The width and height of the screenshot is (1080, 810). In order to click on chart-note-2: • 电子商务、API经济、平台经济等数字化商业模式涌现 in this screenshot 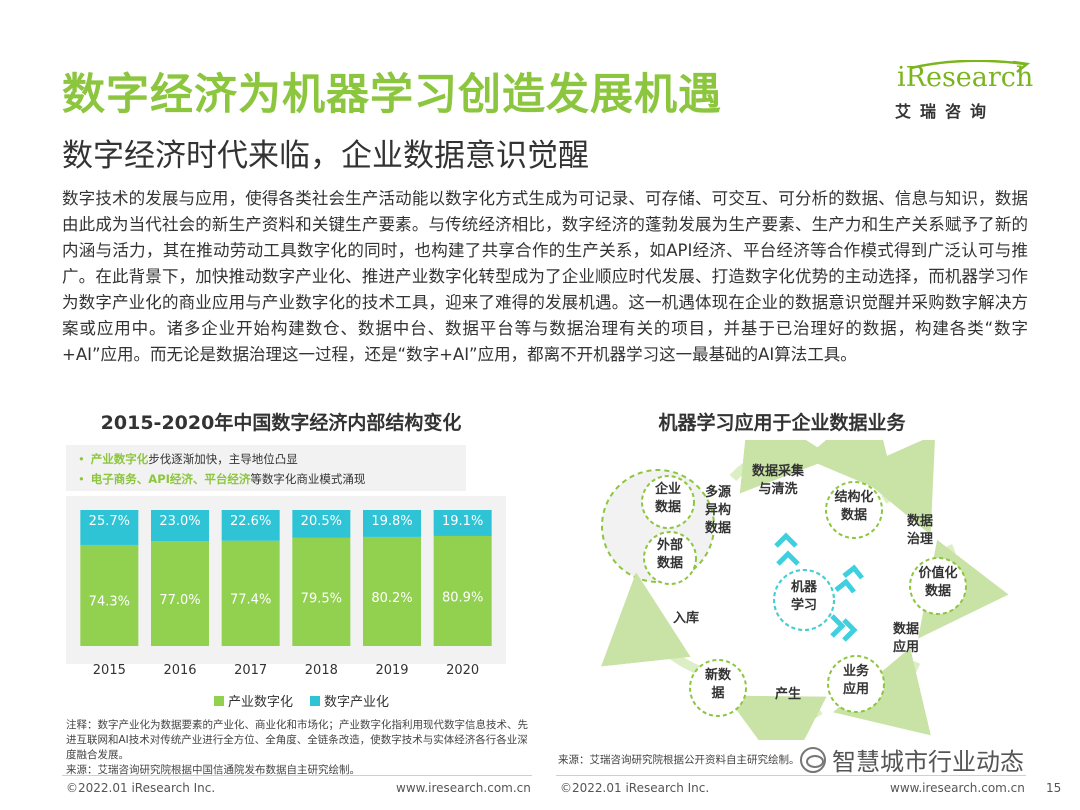, I will do `click(221, 479)`.